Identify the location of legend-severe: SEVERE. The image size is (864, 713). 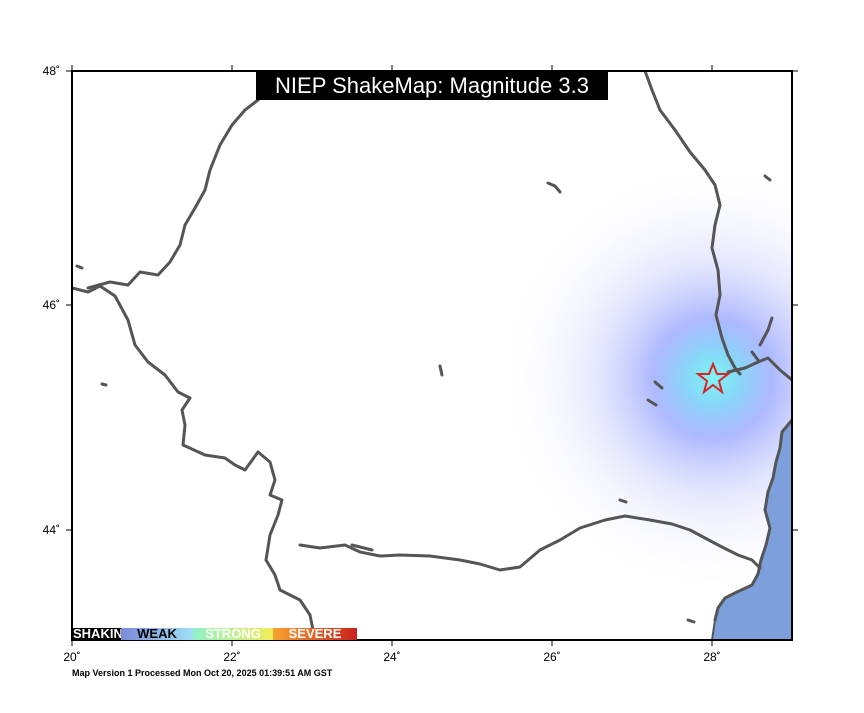
(315, 634).